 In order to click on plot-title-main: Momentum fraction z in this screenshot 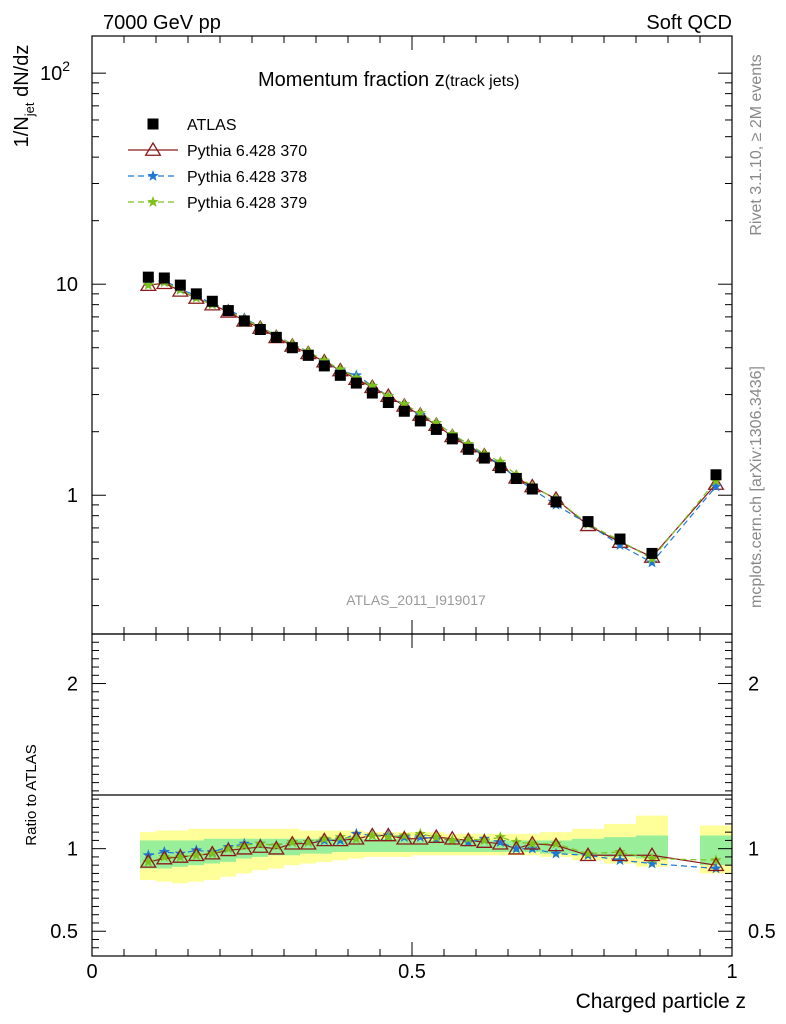, I will do `click(351, 80)`.